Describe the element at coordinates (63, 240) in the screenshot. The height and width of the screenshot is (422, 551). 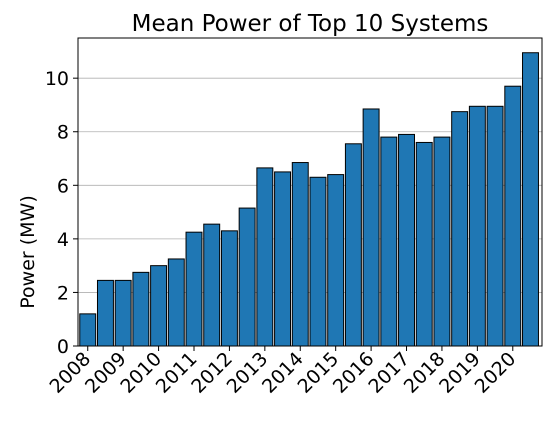
I see `y-tick-label: 4` at that location.